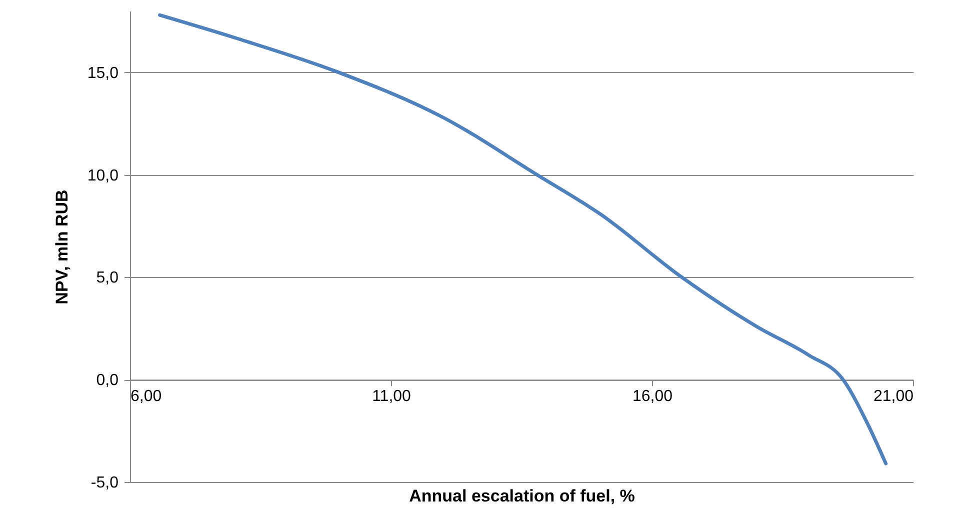 The image size is (953, 511). I want to click on x-tick-label: 11,00, so click(392, 397).